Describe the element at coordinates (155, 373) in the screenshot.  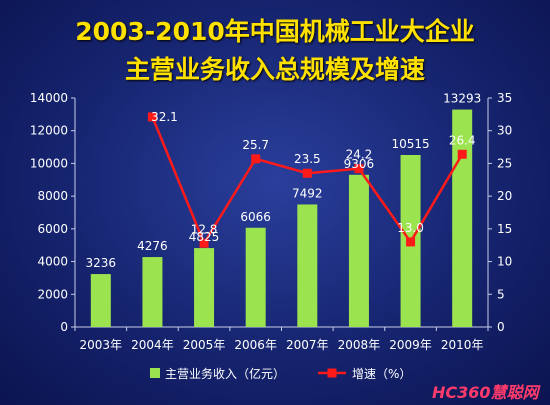
I see `legend-bar-swatch` at that location.